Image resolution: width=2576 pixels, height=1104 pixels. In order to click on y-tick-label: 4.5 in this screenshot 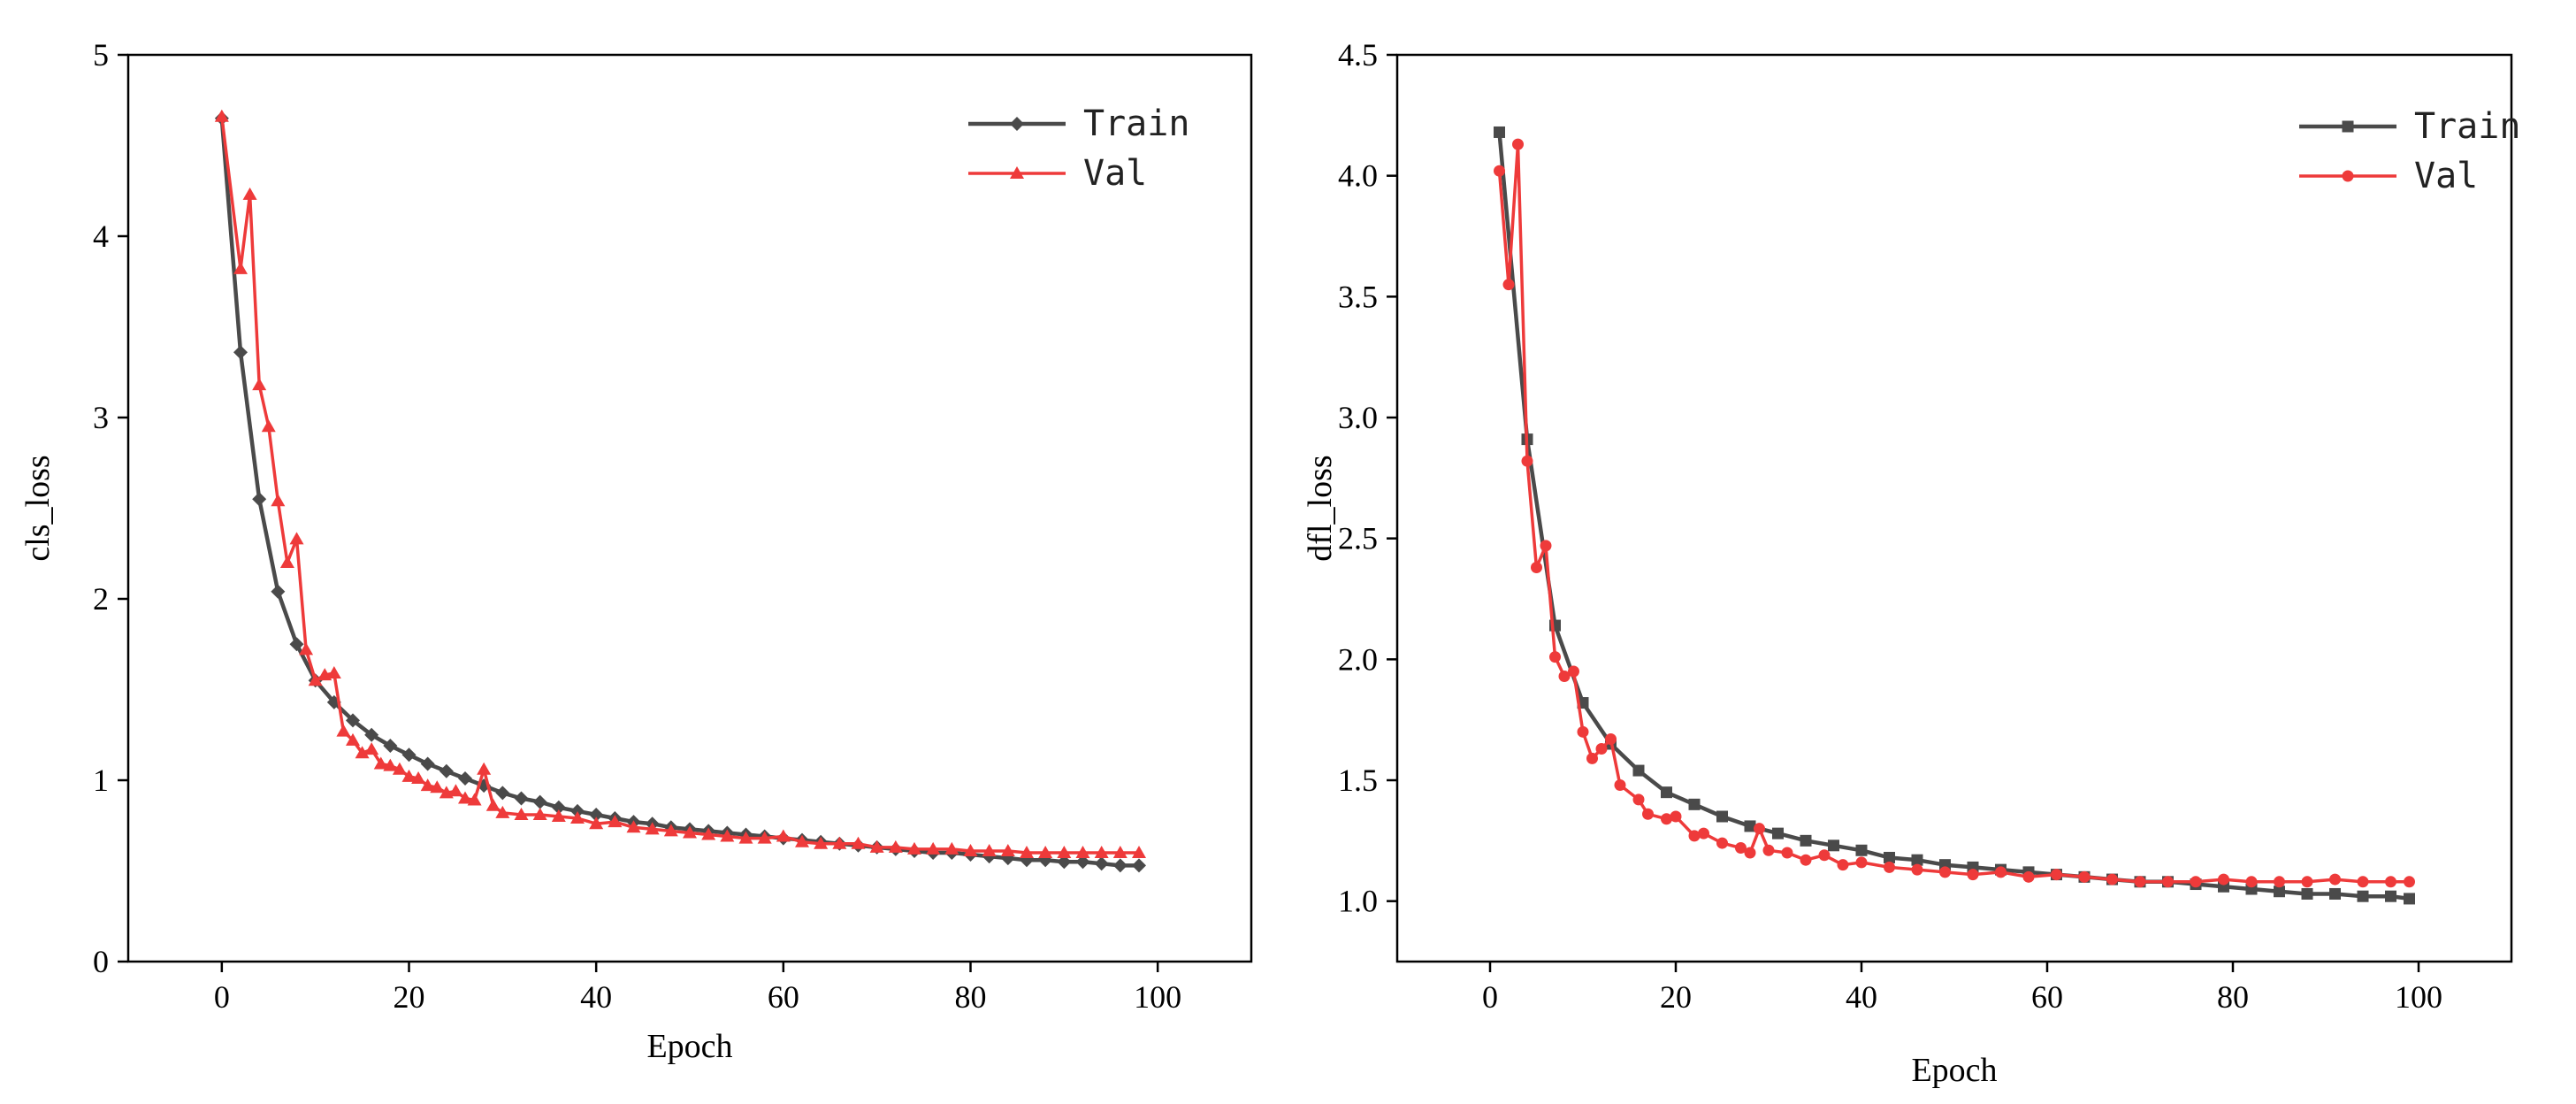, I will do `click(1358, 55)`.